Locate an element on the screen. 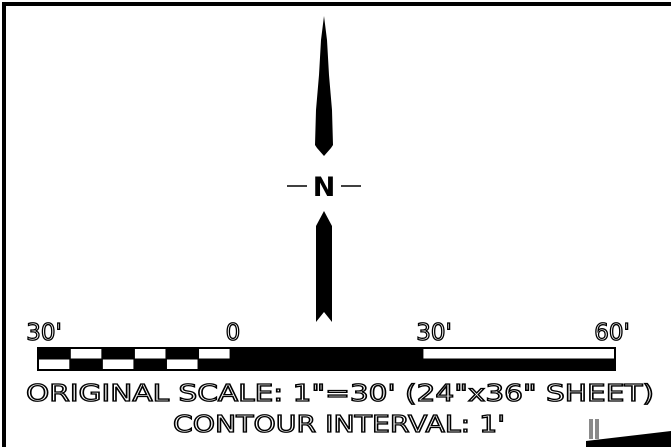  scale-label-60: 60' is located at coordinates (612, 333).